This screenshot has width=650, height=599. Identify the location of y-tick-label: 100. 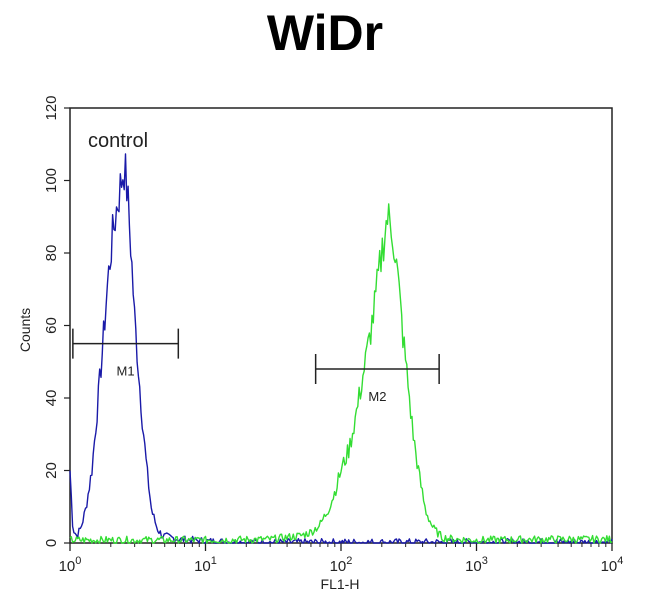
(51, 180).